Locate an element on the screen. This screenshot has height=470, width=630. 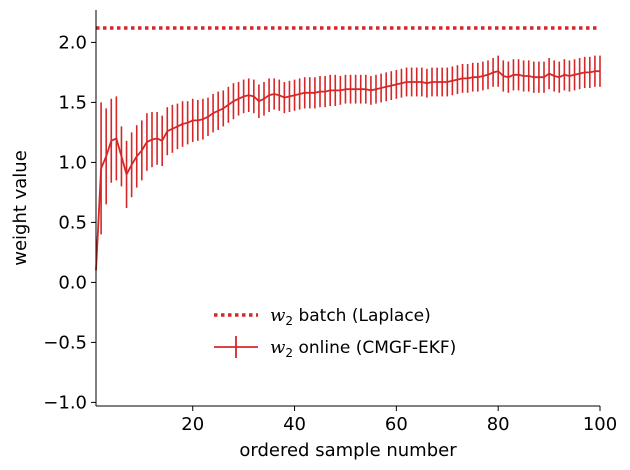
x-tick-label: 20 is located at coordinates (192, 424).